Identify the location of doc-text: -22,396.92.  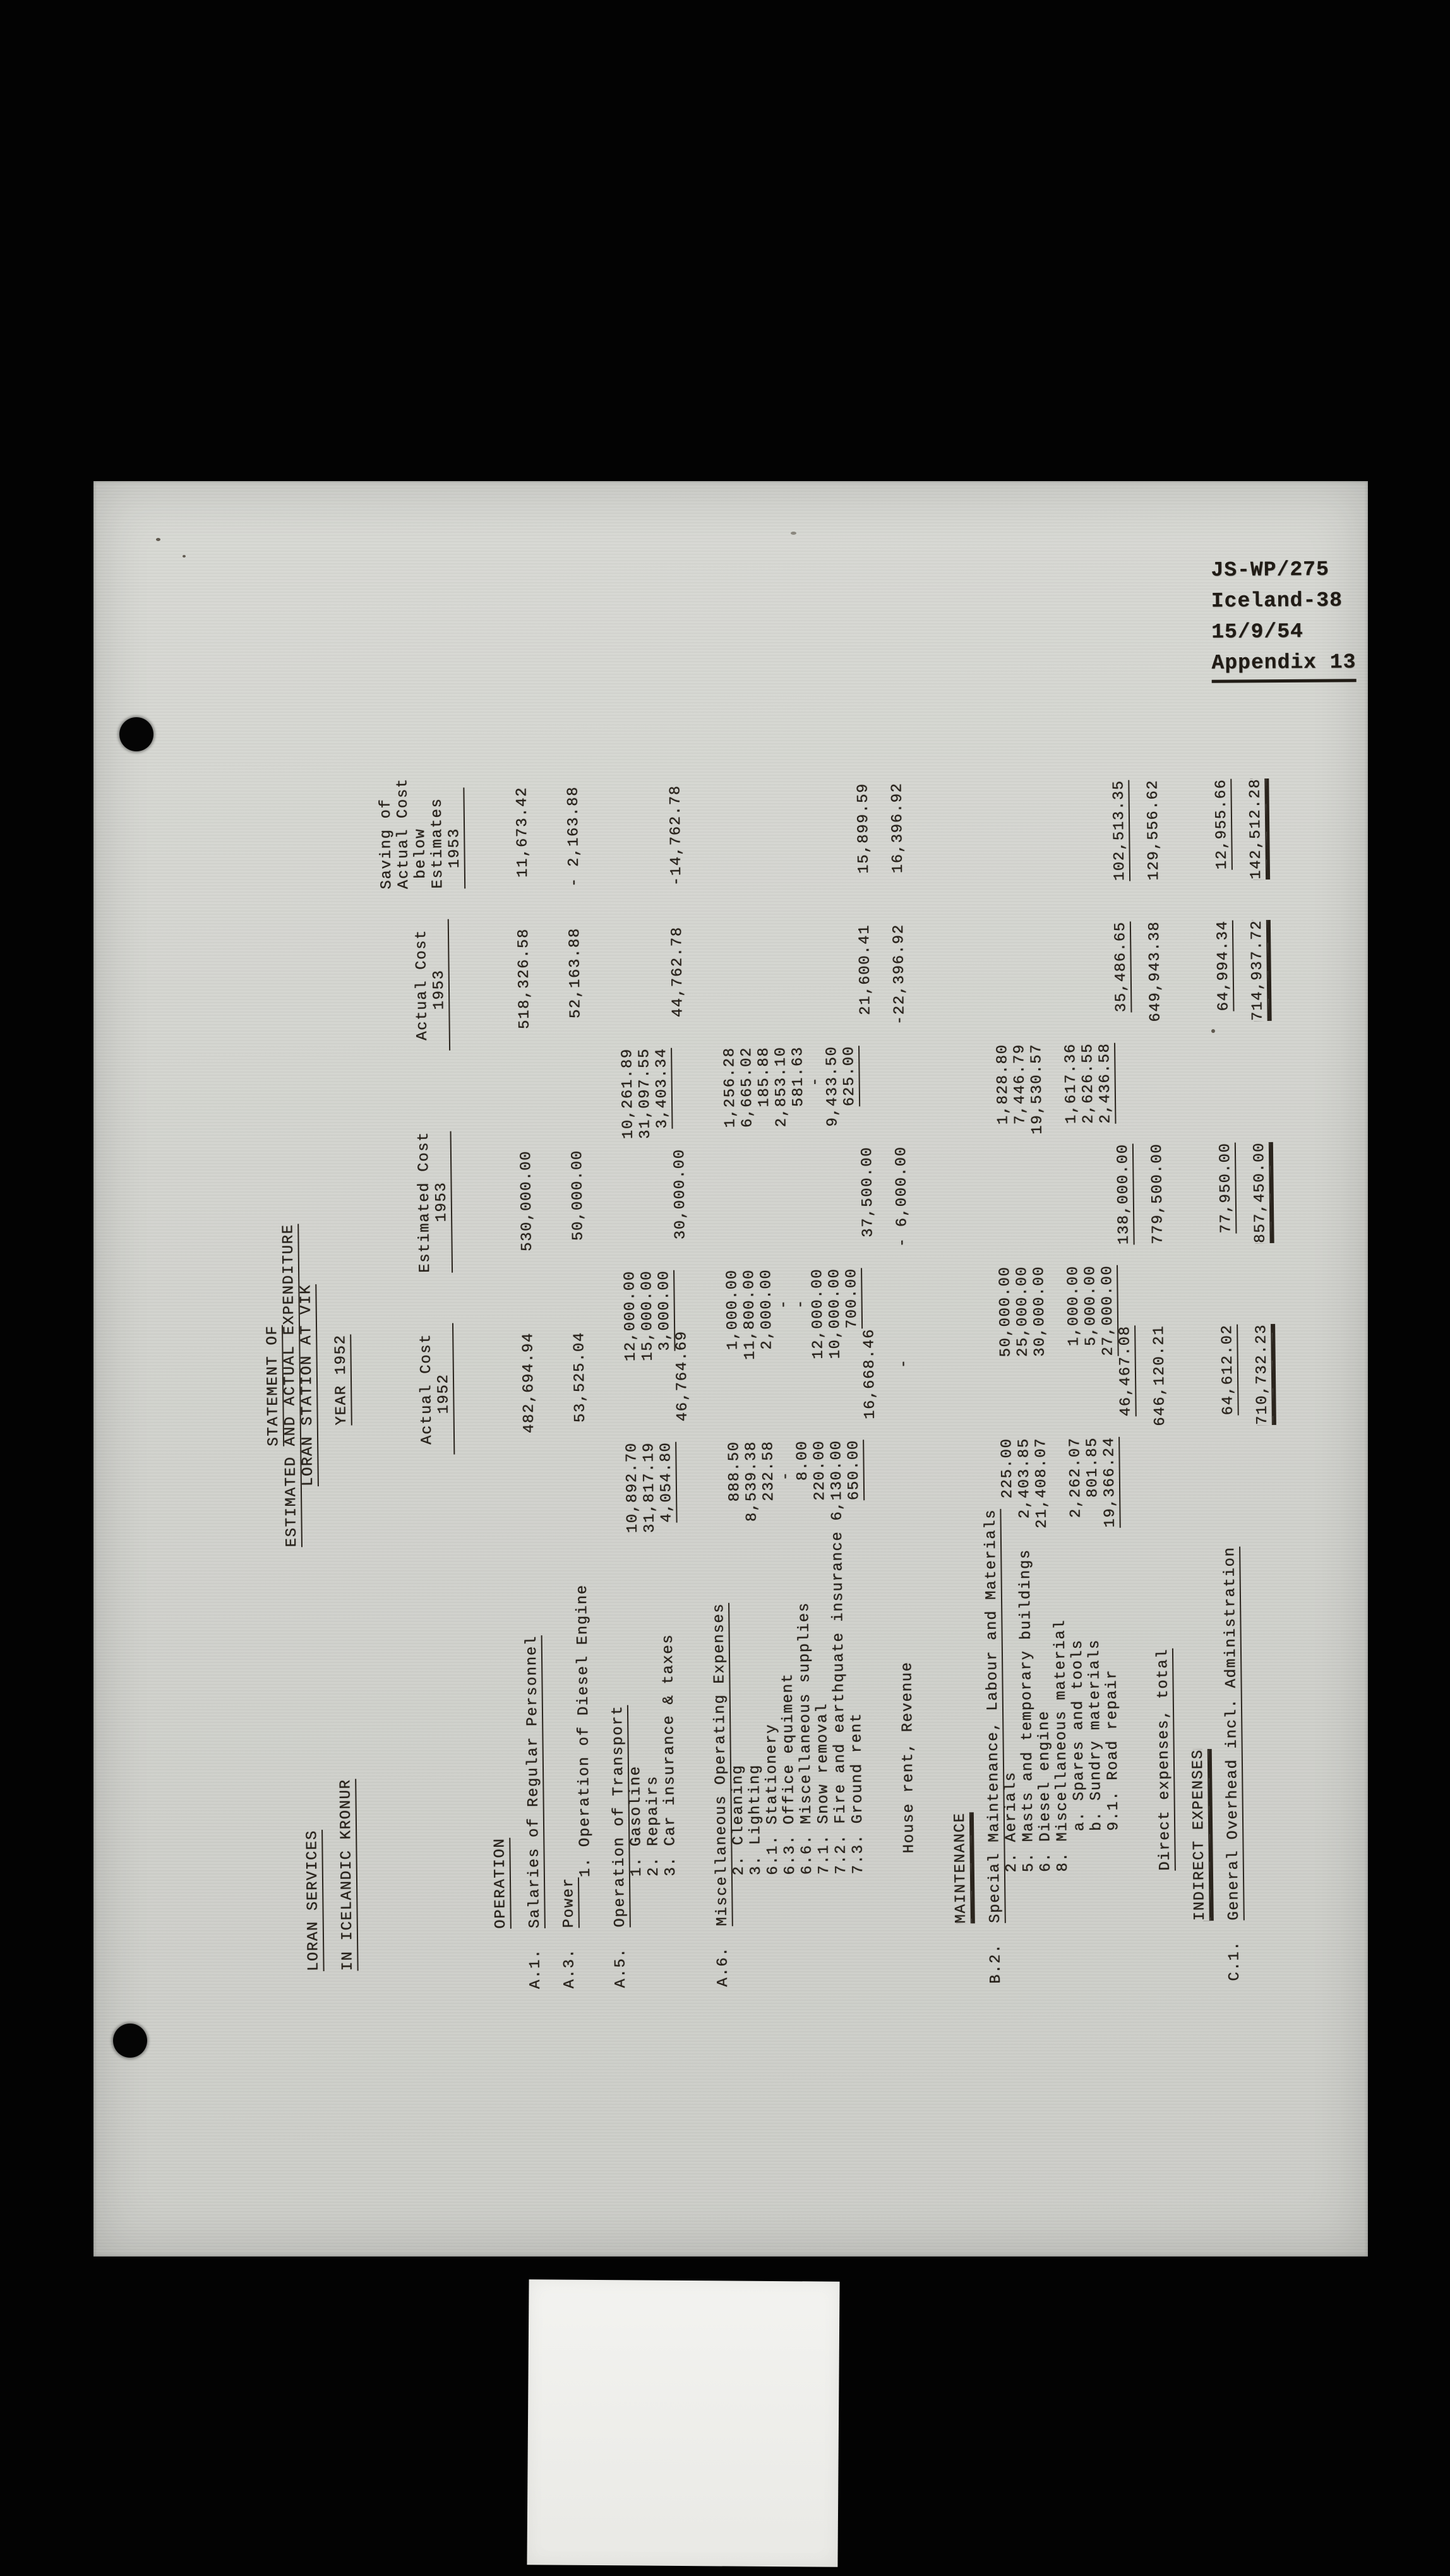
(899, 974).